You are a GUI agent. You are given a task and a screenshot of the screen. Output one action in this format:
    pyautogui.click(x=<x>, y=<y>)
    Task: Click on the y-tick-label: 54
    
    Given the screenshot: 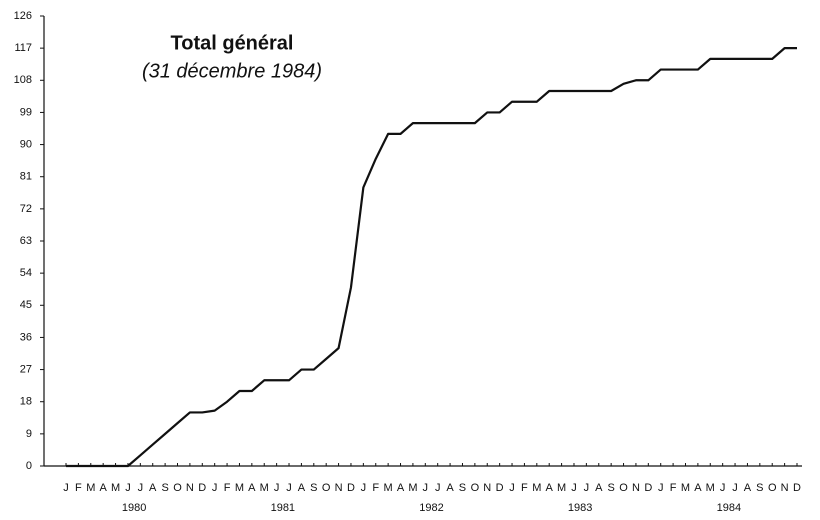 What is the action you would take?
    pyautogui.click(x=26, y=273)
    